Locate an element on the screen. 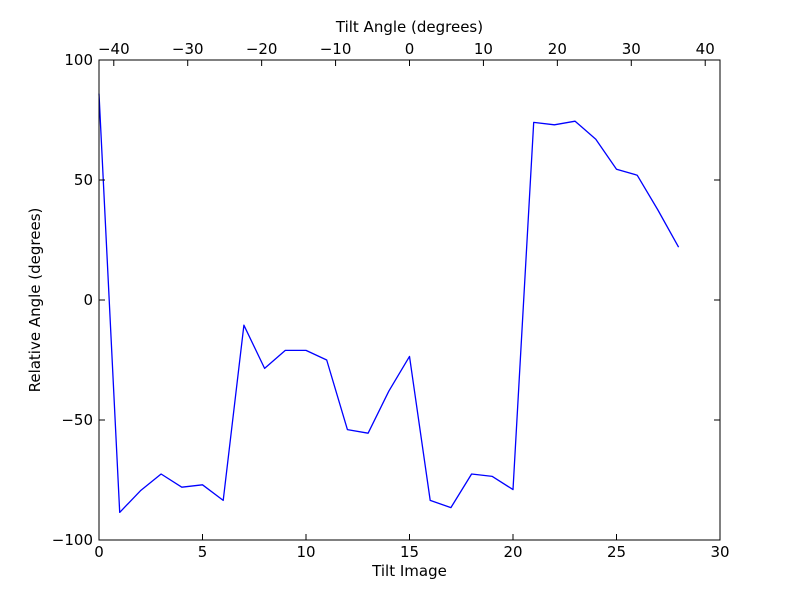 This screenshot has height=600, width=800. x-tick-label: 5 is located at coordinates (203, 552).